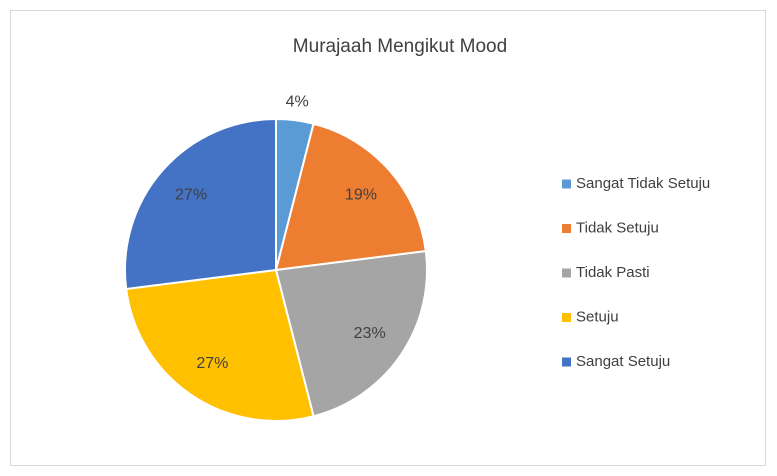 This screenshot has height=476, width=777. Describe the element at coordinates (623, 361) in the screenshot. I see `legend-label: Sangat Setuju` at that location.